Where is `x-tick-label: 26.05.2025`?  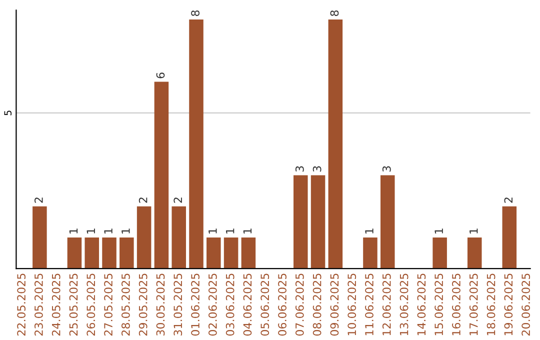
x-tick-label: 26.05.2025 is located at coordinates (91, 305).